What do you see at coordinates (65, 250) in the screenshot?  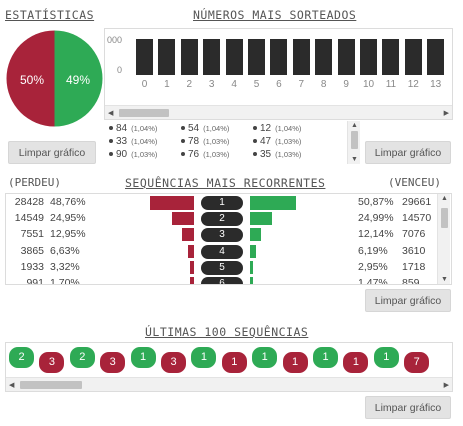 I see `lose-percent: 6,63%` at bounding box center [65, 250].